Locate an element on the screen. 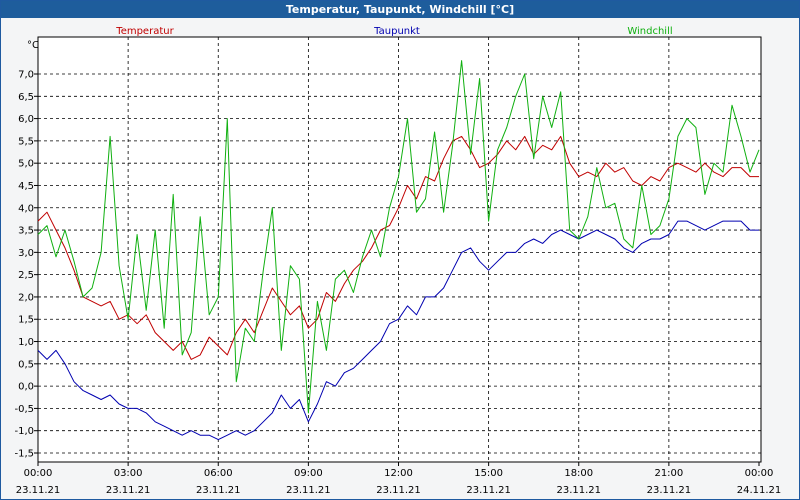 This screenshot has width=800, height=500. y-tick-label: 5,5 is located at coordinates (26, 141).